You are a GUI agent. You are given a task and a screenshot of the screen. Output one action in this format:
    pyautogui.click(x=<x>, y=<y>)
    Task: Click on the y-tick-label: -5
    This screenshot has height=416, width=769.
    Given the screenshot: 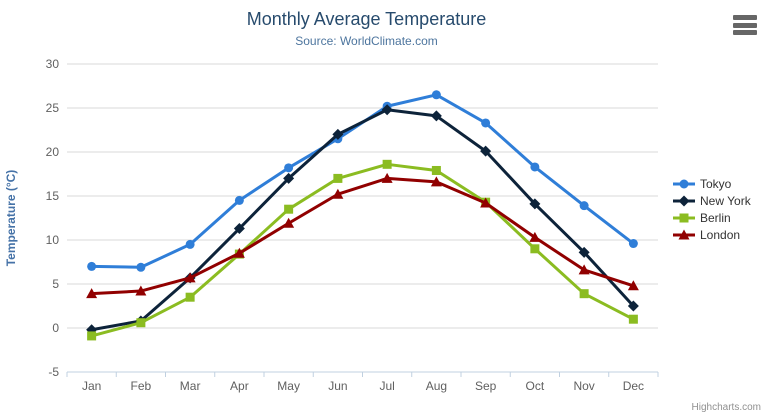 What is the action you would take?
    pyautogui.click(x=53, y=372)
    